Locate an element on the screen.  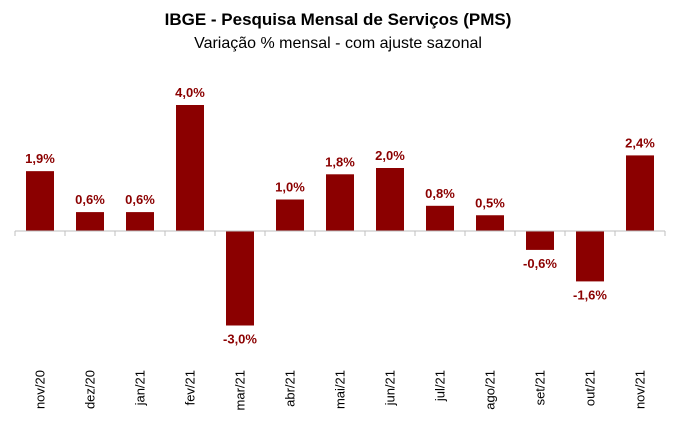
x-tick-label: jun/21 is located at coordinates (390, 388).